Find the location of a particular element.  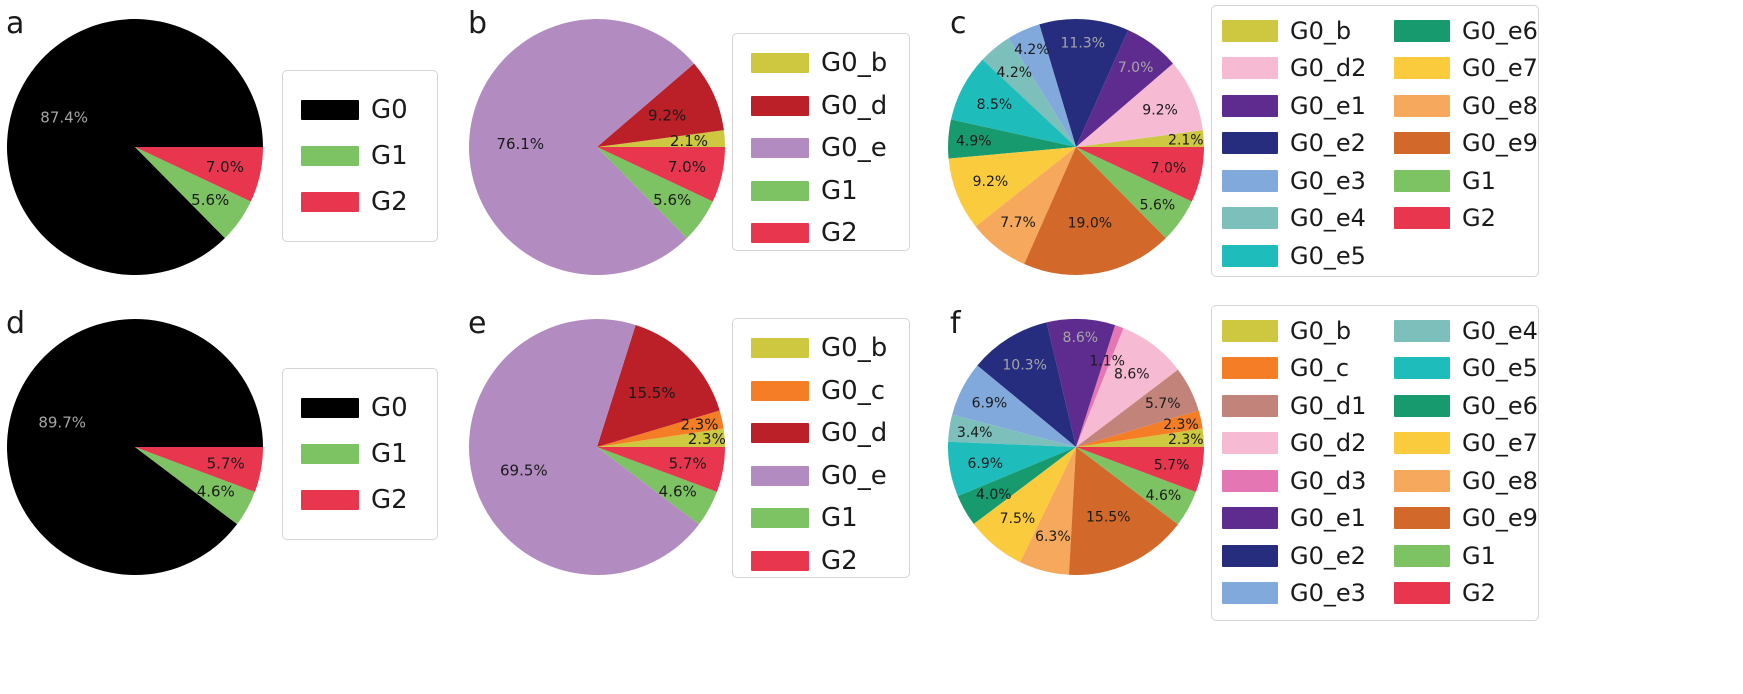

legend-item-g0-d1: G0_d1 is located at coordinates (1294, 406).